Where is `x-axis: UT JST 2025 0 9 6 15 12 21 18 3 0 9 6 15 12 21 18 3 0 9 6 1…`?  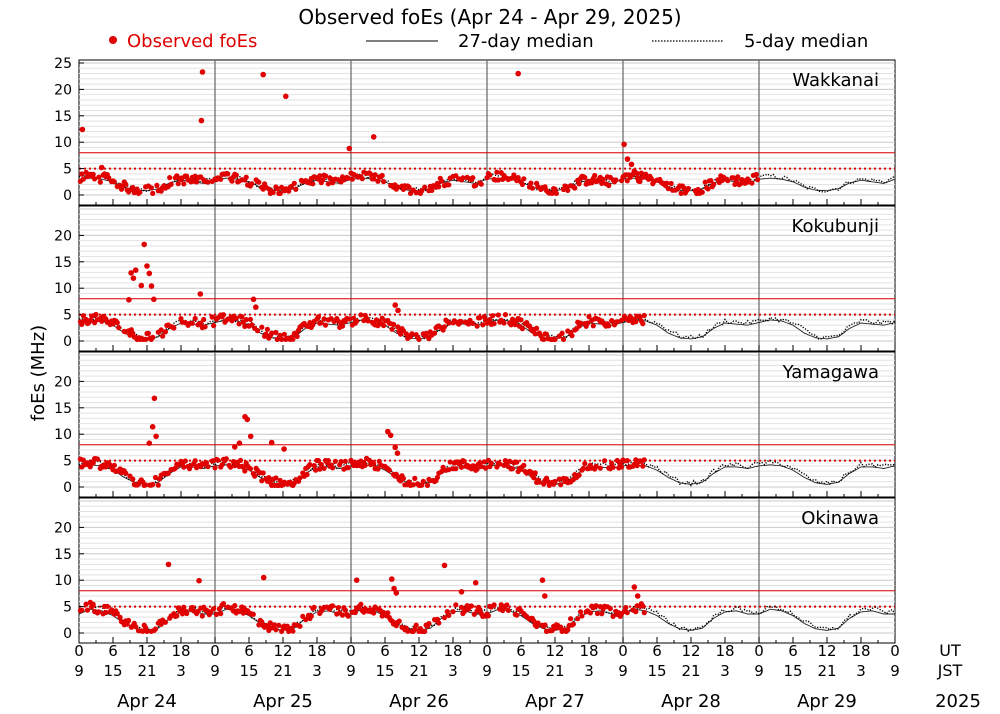 x-axis: UT JST 2025 0 9 6 15 12 21 18 3 0 9 6 15 12 21 18 3 0 9 6 1… is located at coordinates (527, 676).